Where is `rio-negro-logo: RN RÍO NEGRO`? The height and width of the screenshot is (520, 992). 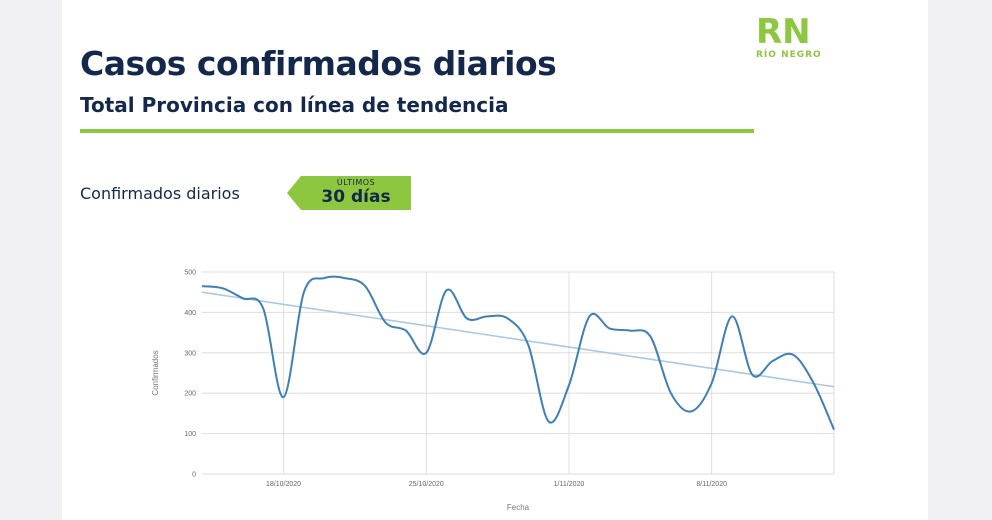 rio-negro-logo: RN RÍO NEGRO is located at coordinates (793, 36).